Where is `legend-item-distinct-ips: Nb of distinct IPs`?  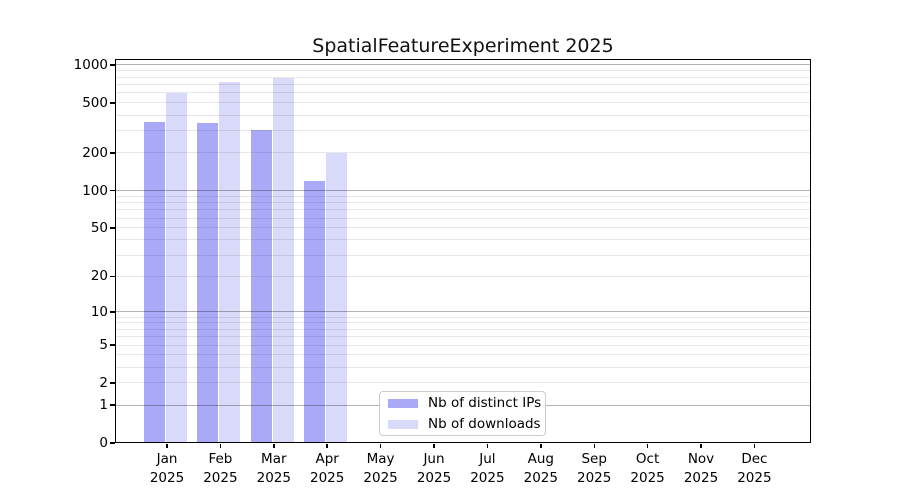 legend-item-distinct-ips: Nb of distinct IPs is located at coordinates (466, 403).